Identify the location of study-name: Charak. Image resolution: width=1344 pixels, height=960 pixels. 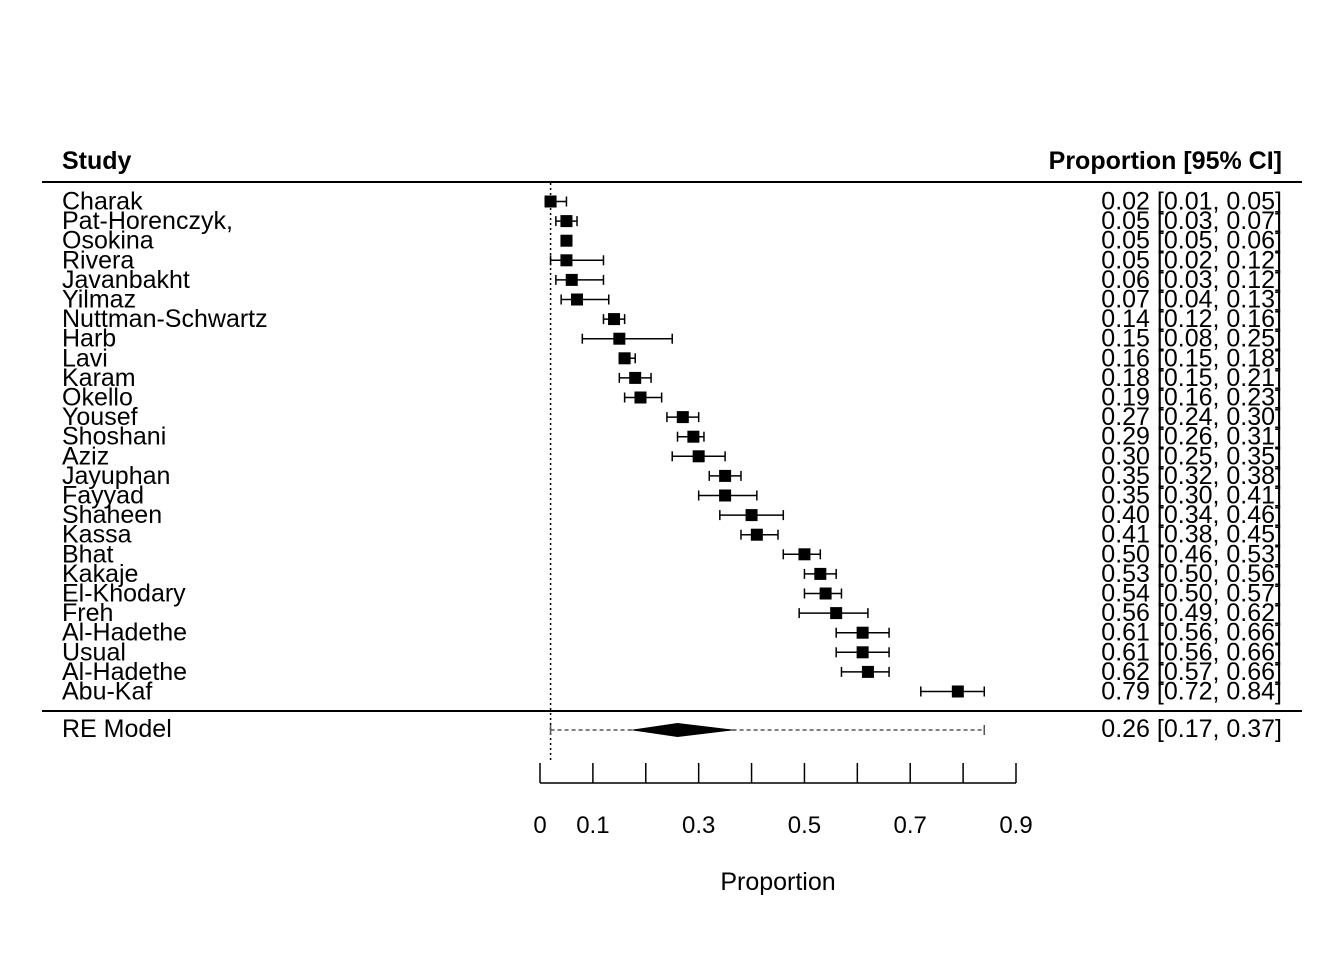
(102, 202).